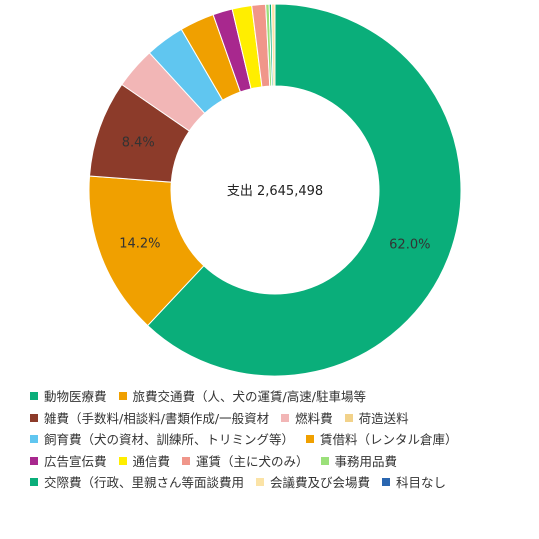 The height and width of the screenshot is (539, 539). I want to click on legend-item: 科目なし, so click(414, 483).